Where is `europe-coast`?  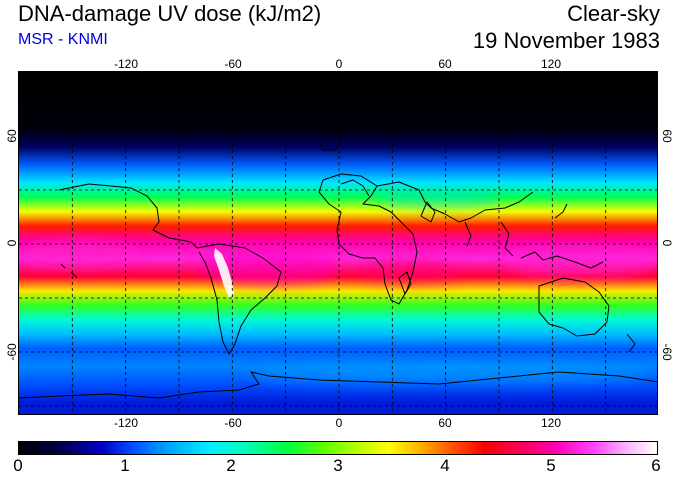
europe-coast is located at coordinates (355, 188).